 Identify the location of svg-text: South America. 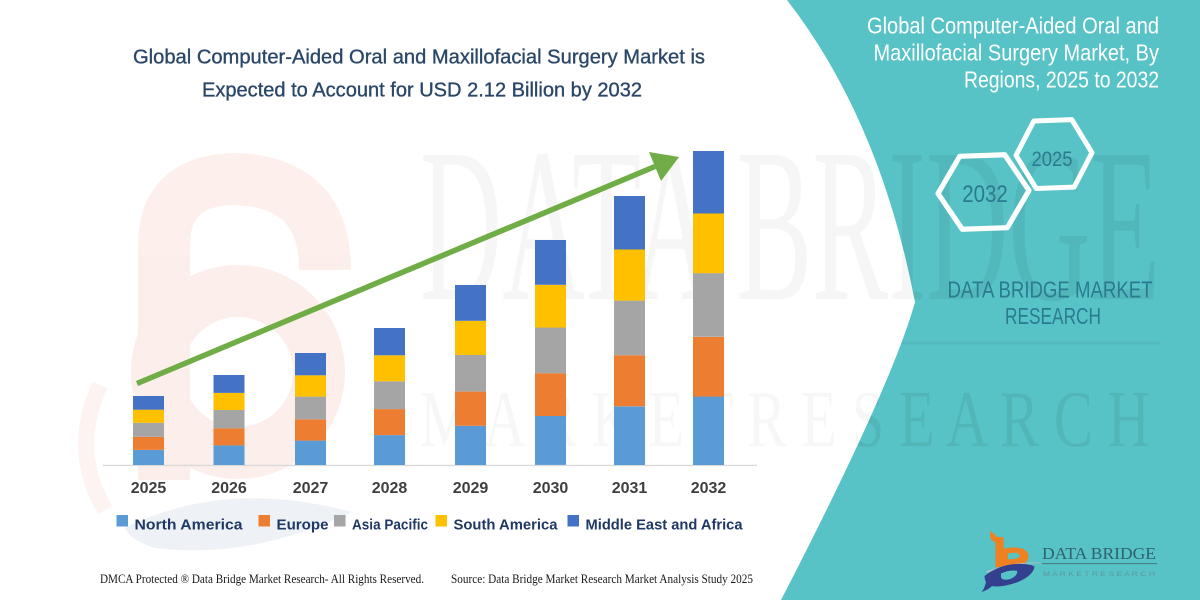
(506, 525).